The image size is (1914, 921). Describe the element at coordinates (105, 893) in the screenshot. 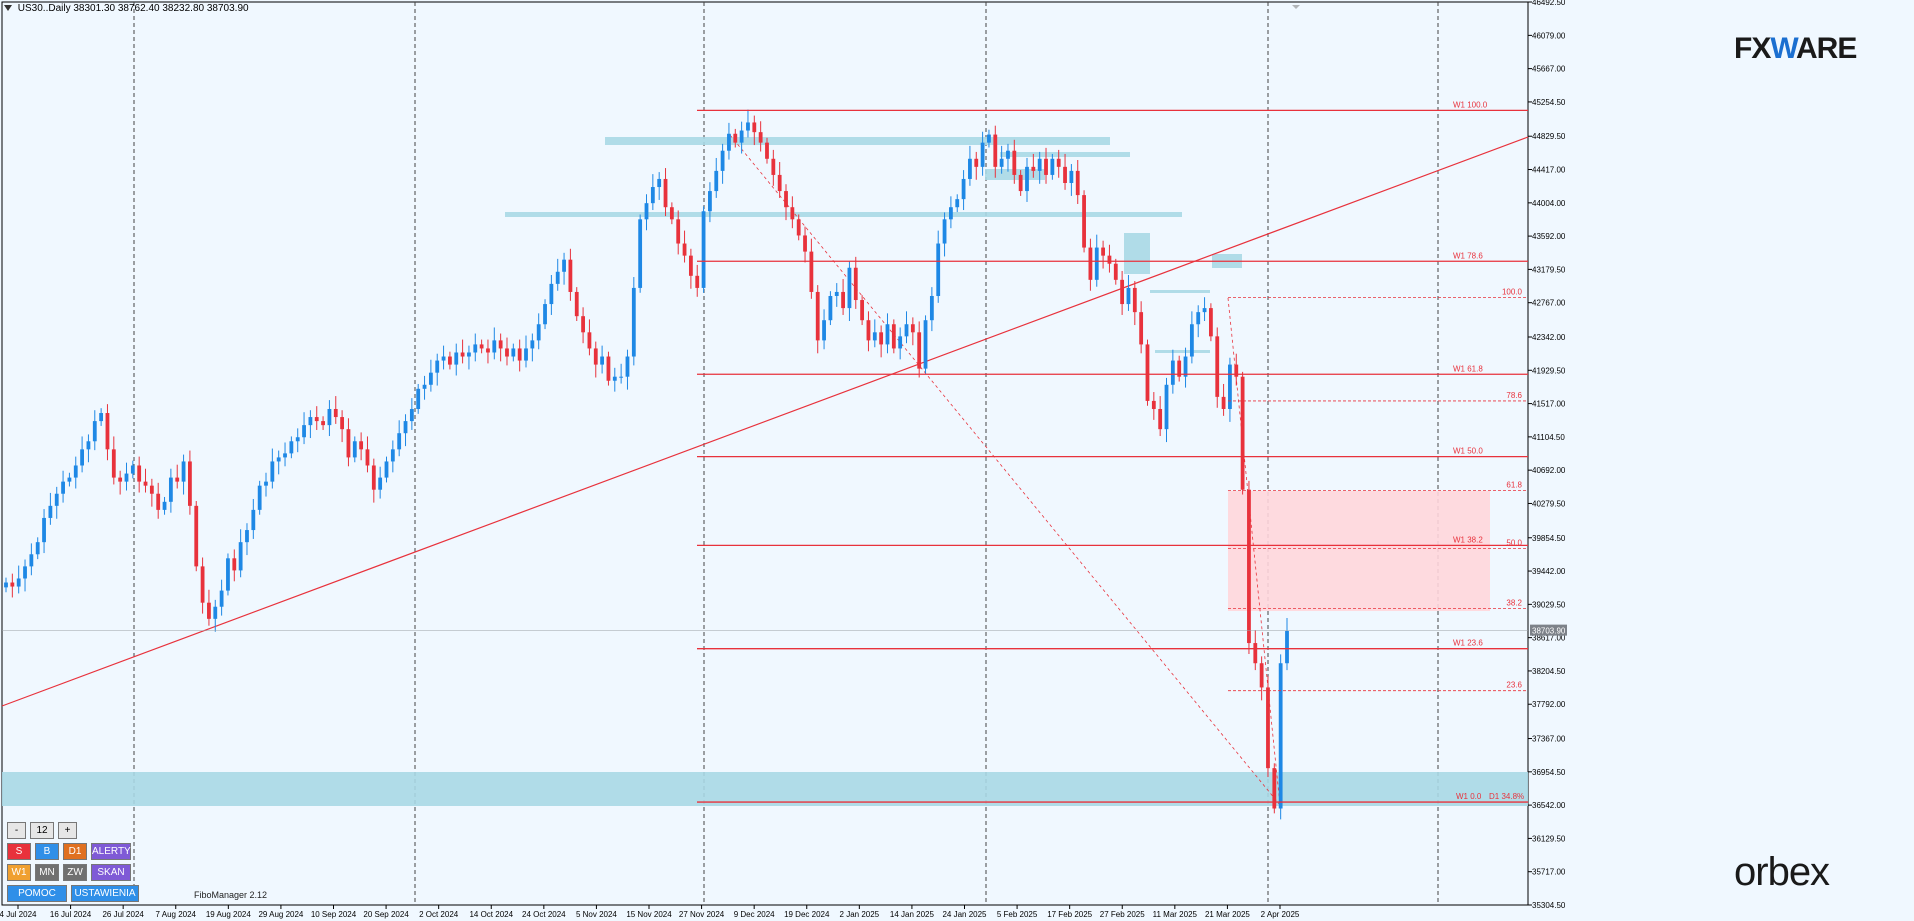

I see `settings-button: USTAWIENIA` at that location.